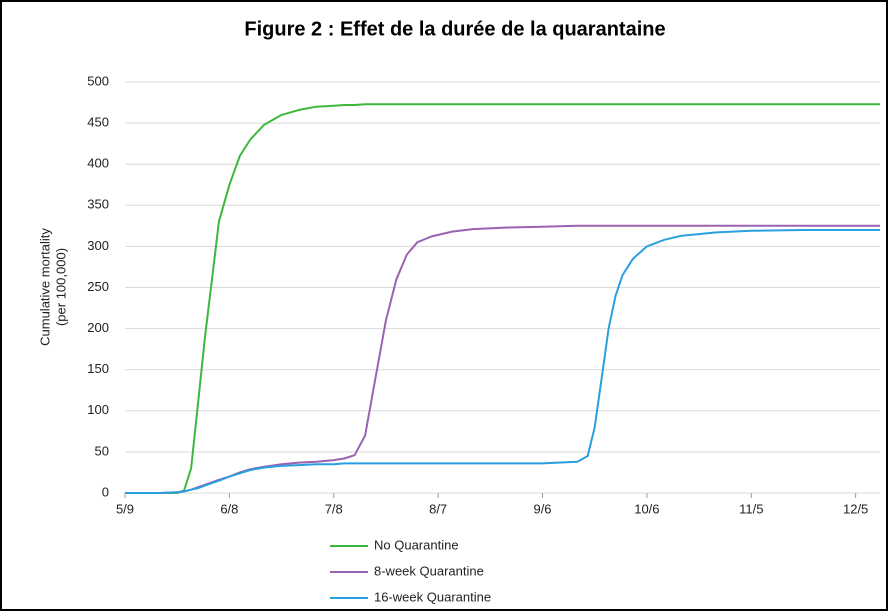 The width and height of the screenshot is (889, 612). Describe the element at coordinates (229, 508) in the screenshot. I see `x-tick-label: 6/8` at that location.